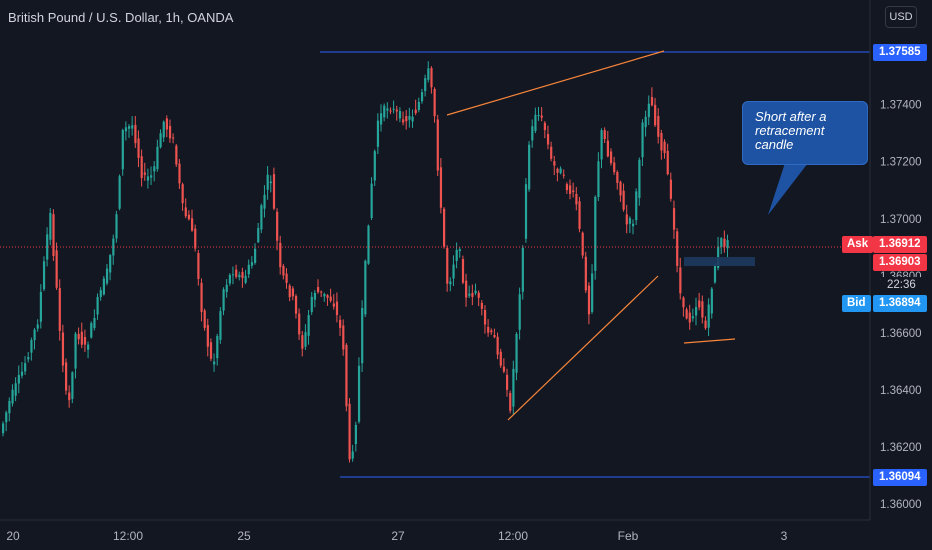  Describe the element at coordinates (555, 83) in the screenshot. I see `trendline-upper-wedge` at that location.